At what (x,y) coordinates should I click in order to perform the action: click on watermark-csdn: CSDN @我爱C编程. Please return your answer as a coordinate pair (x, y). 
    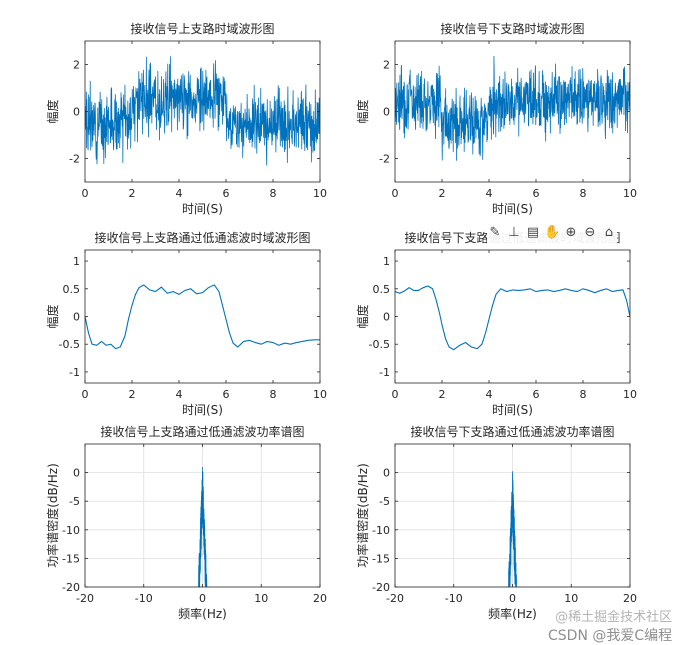
    Looking at the image, I should click on (610, 636).